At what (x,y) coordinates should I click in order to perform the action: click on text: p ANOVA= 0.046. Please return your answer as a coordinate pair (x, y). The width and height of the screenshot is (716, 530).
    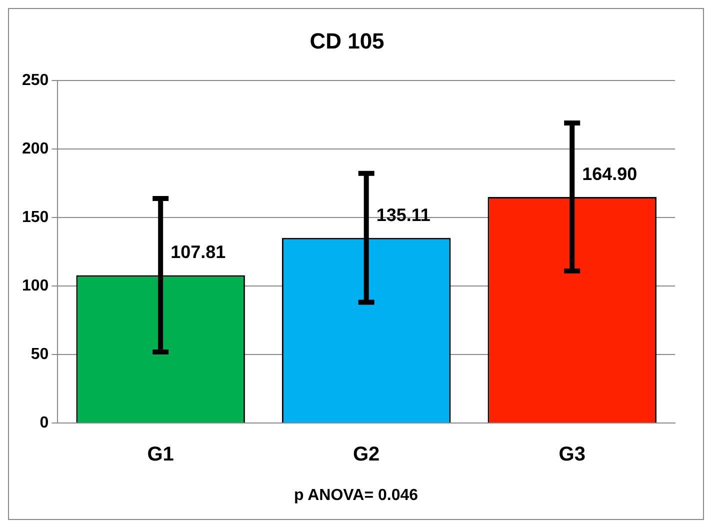
    Looking at the image, I should click on (356, 496).